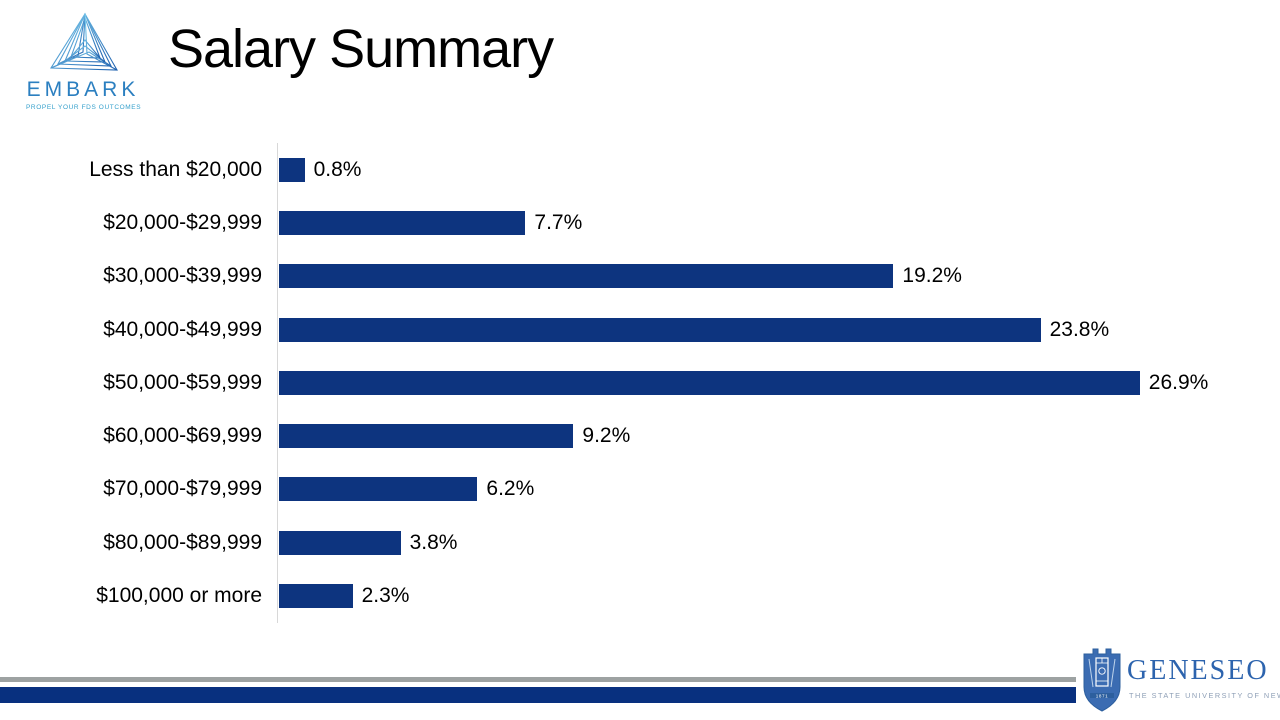 The image size is (1280, 720). Describe the element at coordinates (84, 41) in the screenshot. I see `embark-triangle-icon` at that location.